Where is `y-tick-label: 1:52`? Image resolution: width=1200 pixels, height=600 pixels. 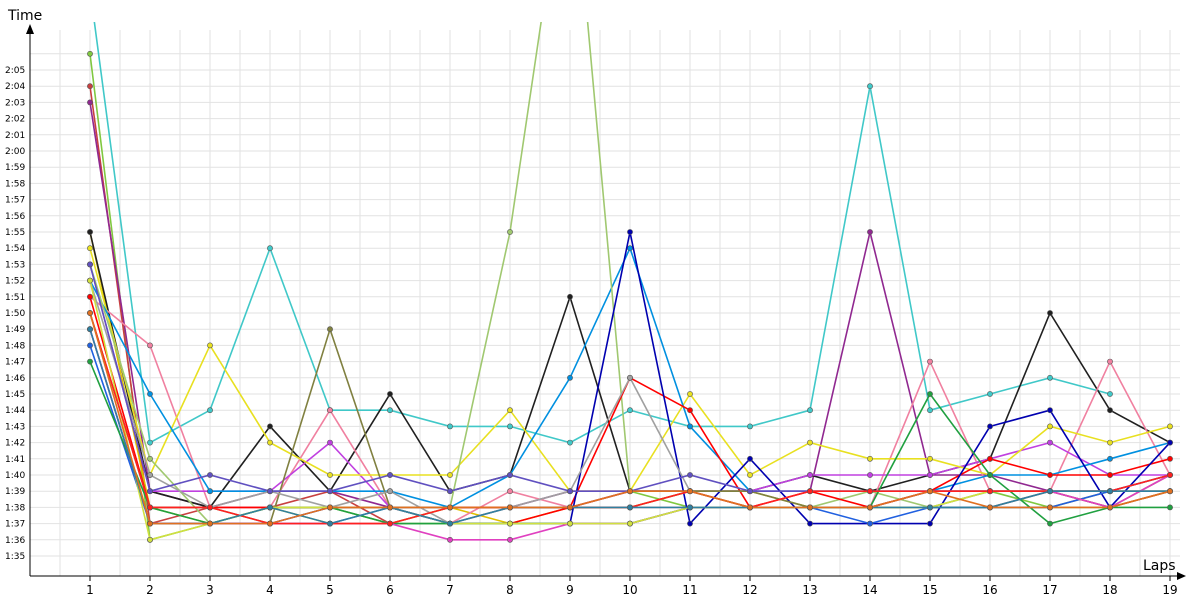 y-tick-label: 1:52 is located at coordinates (15, 282).